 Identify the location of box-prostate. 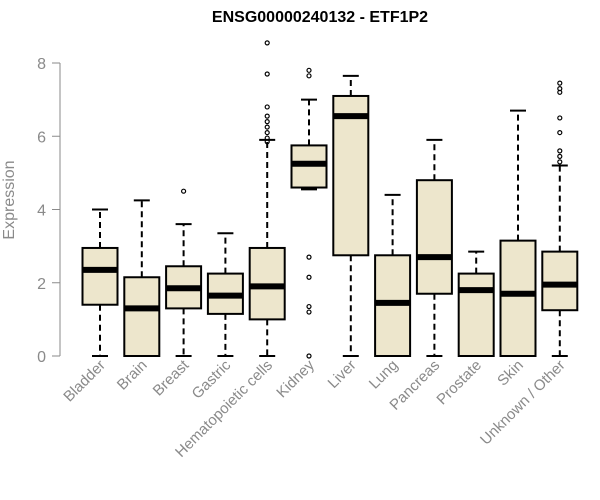
(476, 303).